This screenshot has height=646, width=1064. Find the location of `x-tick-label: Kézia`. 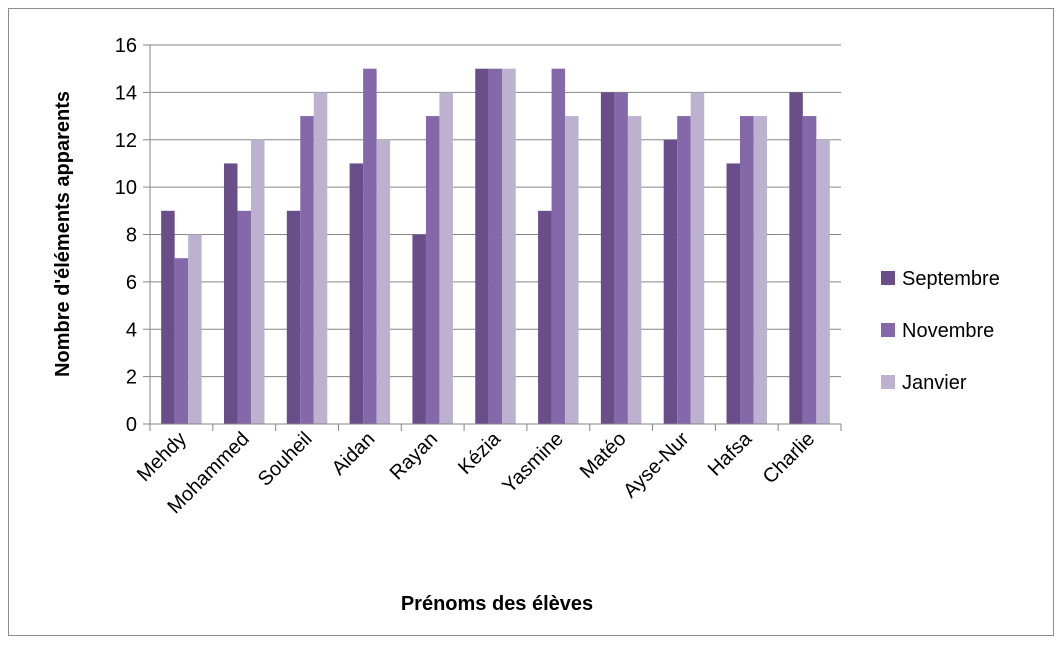

x-tick-label: Kézia is located at coordinates (480, 453).